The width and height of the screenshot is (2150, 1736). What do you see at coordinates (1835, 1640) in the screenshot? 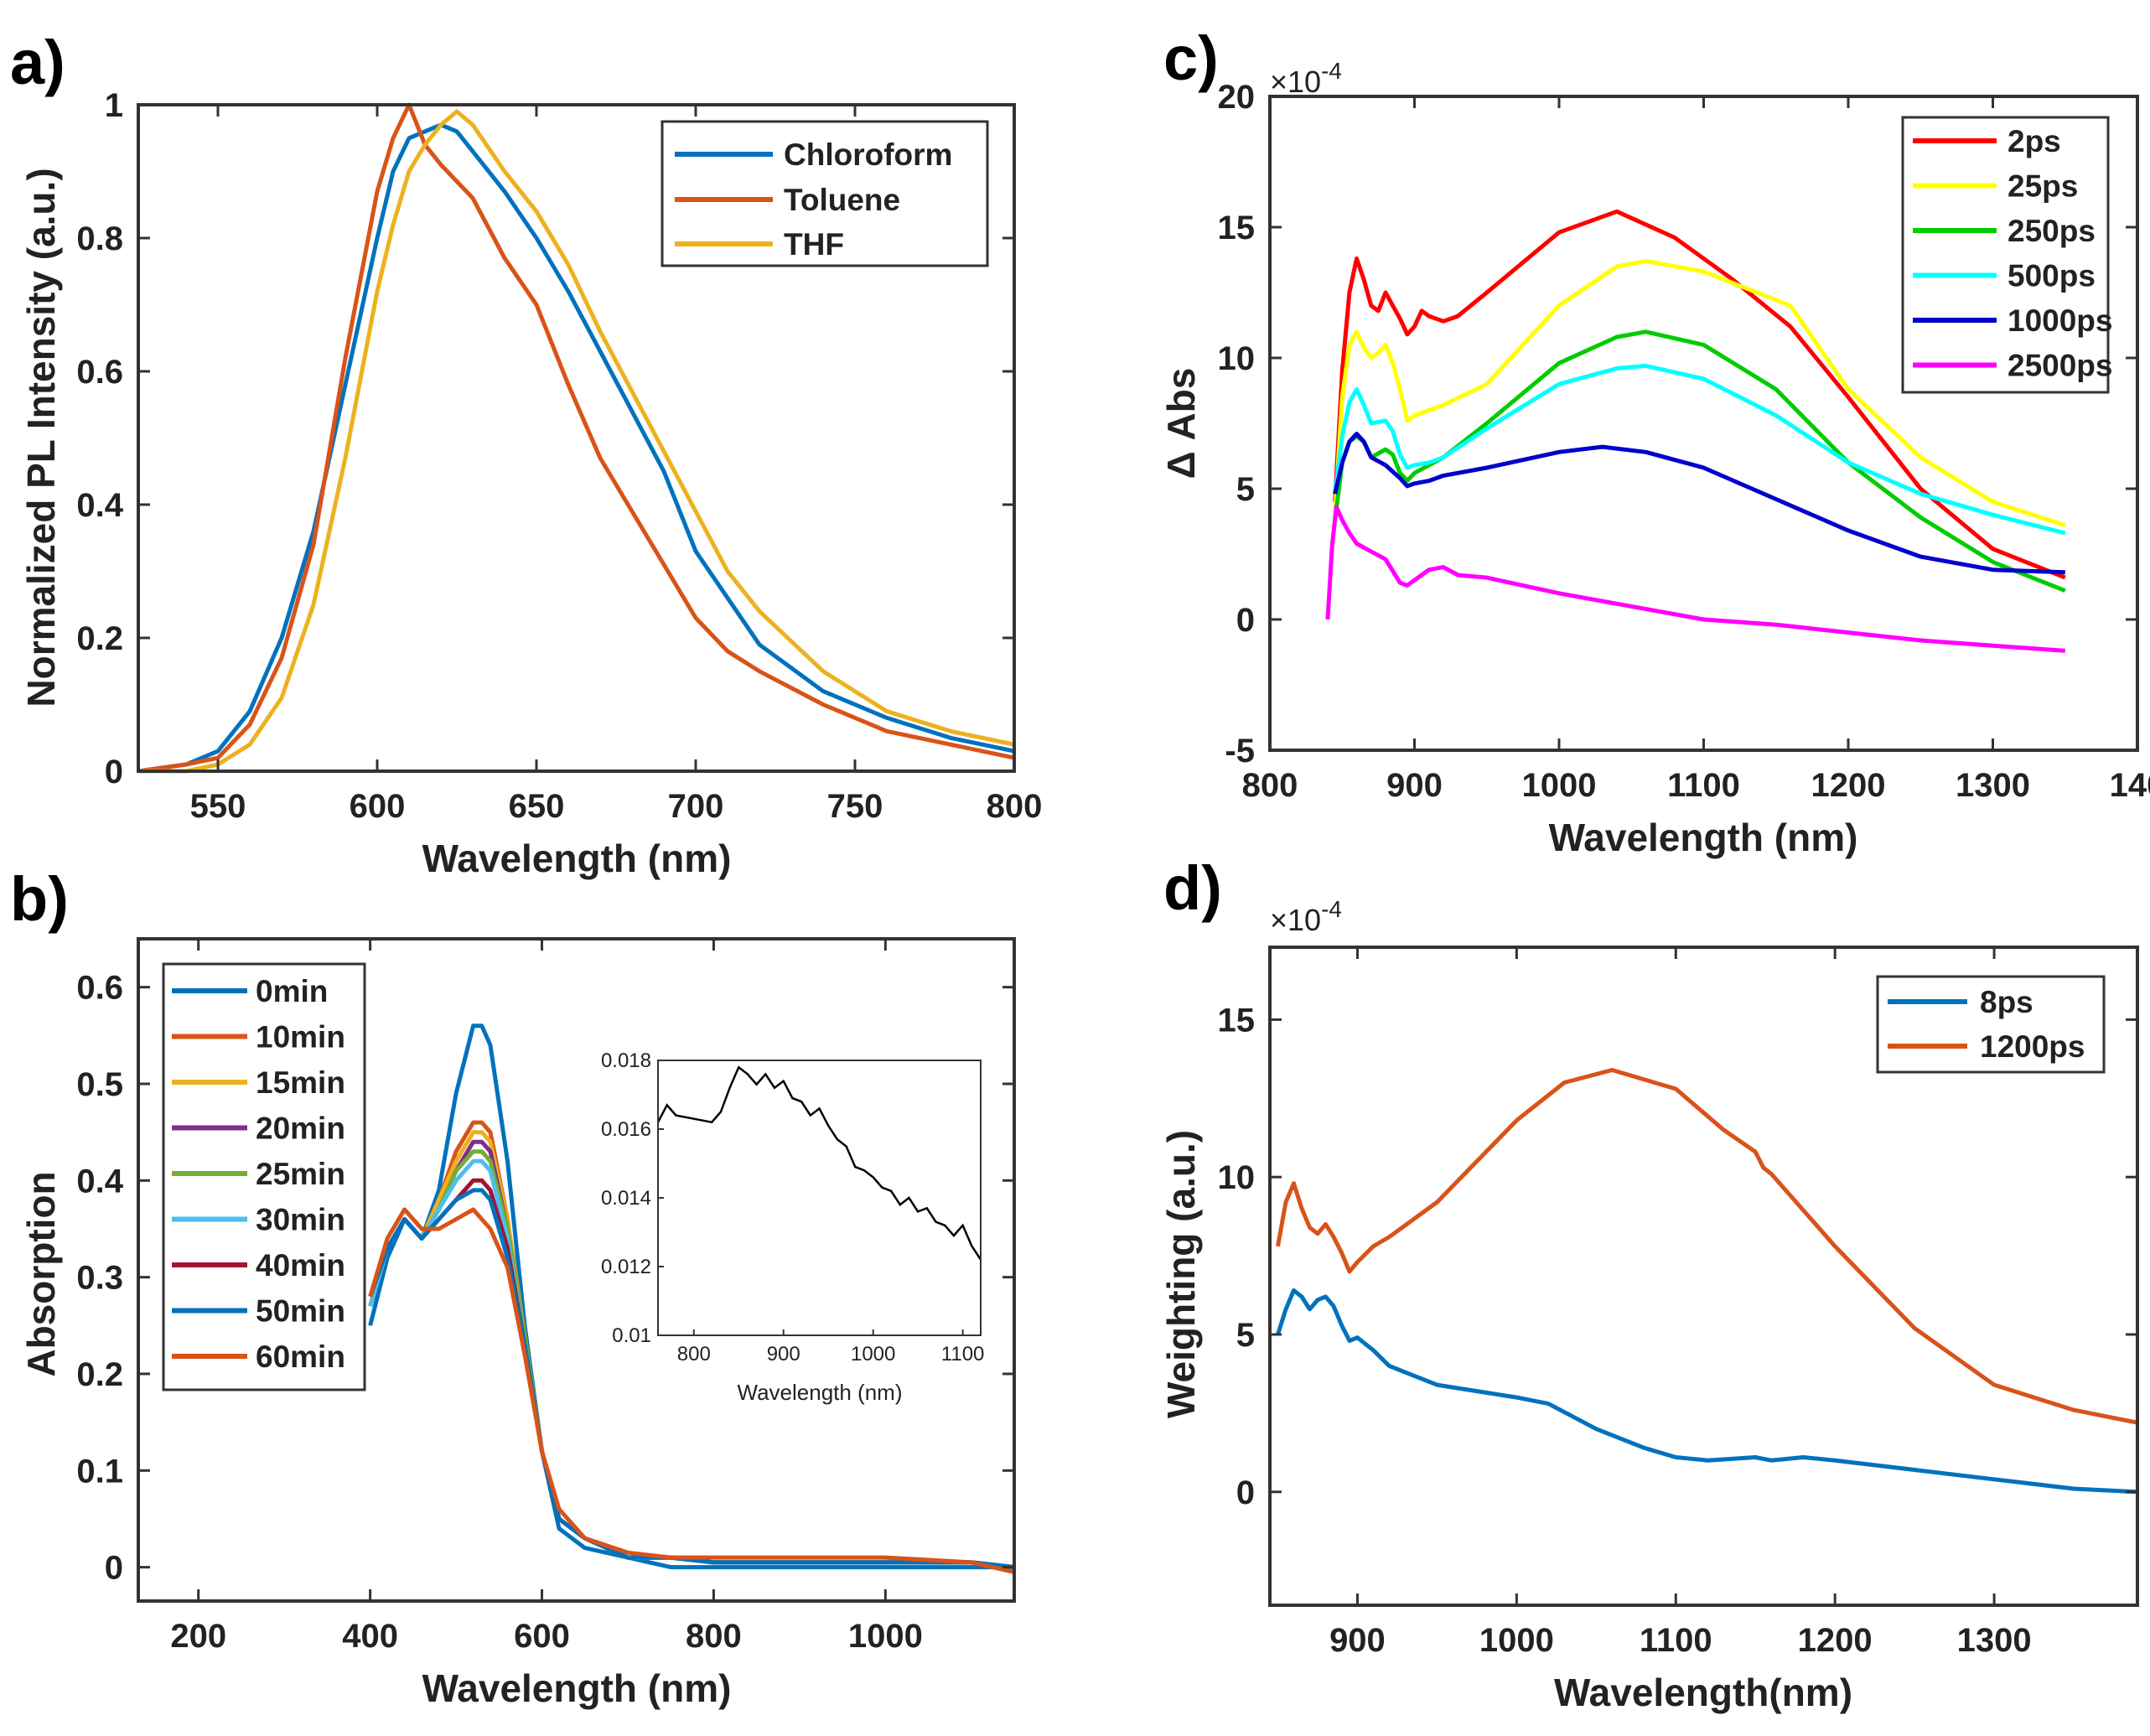
I see `x-tick-label: 1200` at bounding box center [1835, 1640].